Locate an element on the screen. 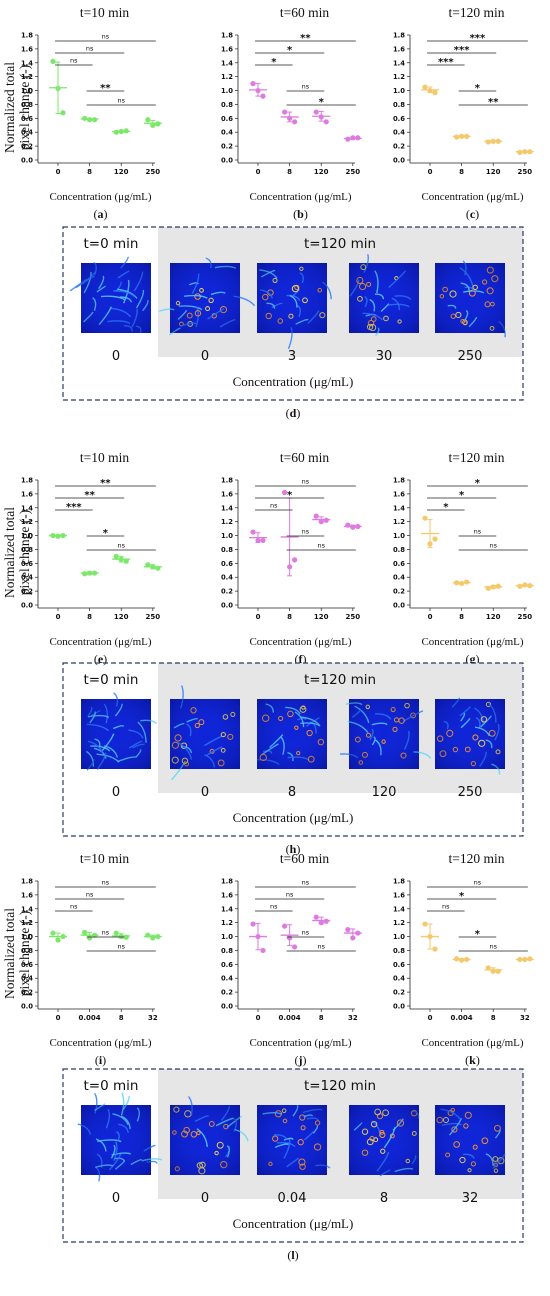 This screenshot has width=550, height=1296. x-tick-label: 32 is located at coordinates (525, 1018).